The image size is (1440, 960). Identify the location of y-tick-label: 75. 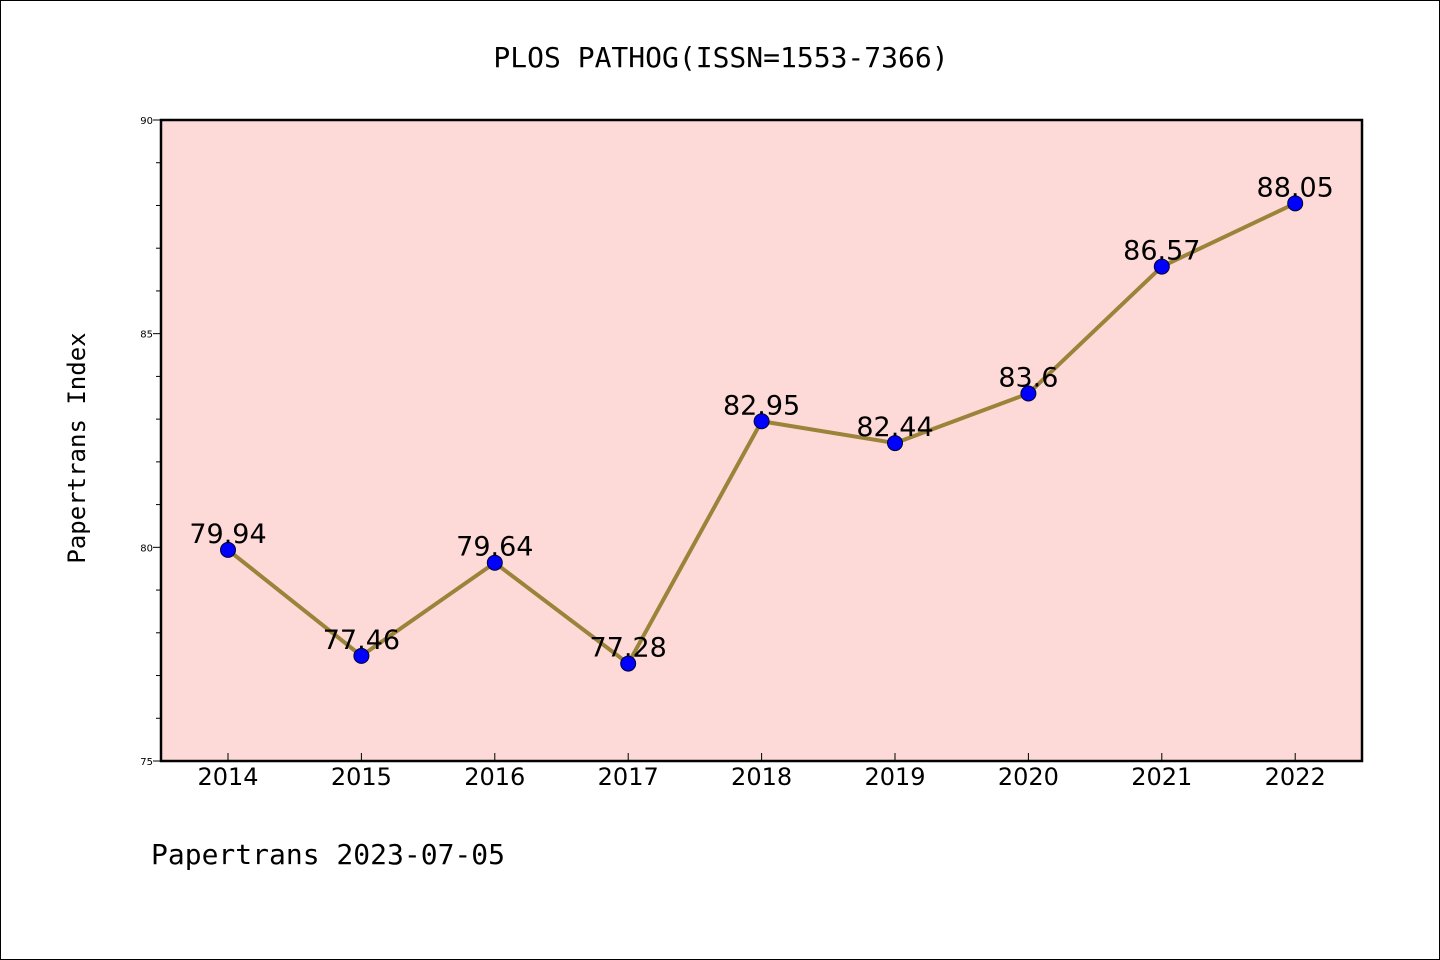
(146, 762).